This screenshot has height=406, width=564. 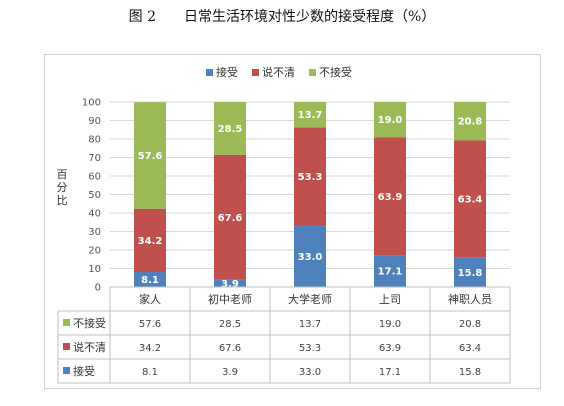 What do you see at coordinates (310, 348) in the screenshot?
I see `table-cell: 53.3` at bounding box center [310, 348].